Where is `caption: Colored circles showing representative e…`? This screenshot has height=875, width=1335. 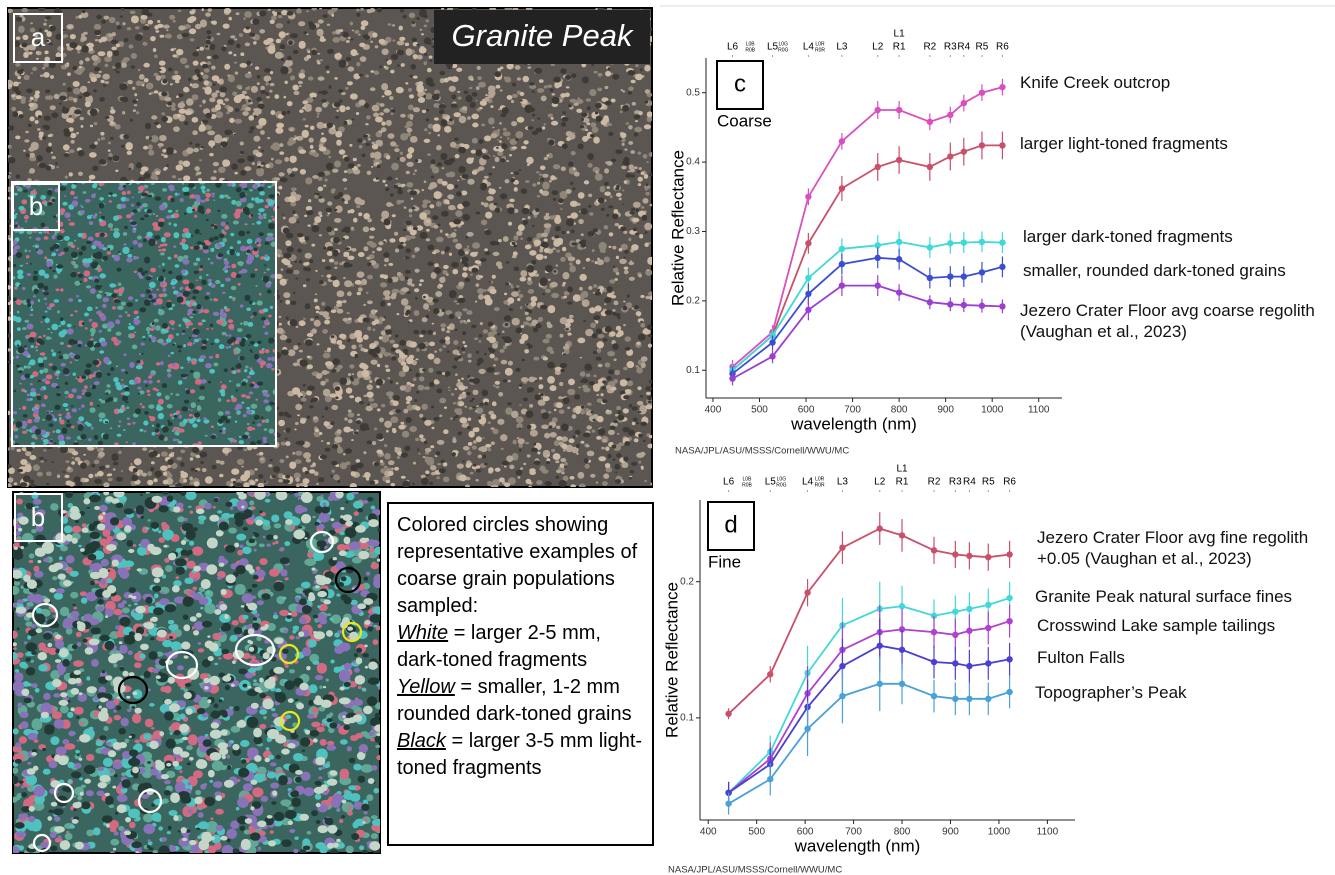
caption: Colored circles showing representative e… is located at coordinates (520, 674).